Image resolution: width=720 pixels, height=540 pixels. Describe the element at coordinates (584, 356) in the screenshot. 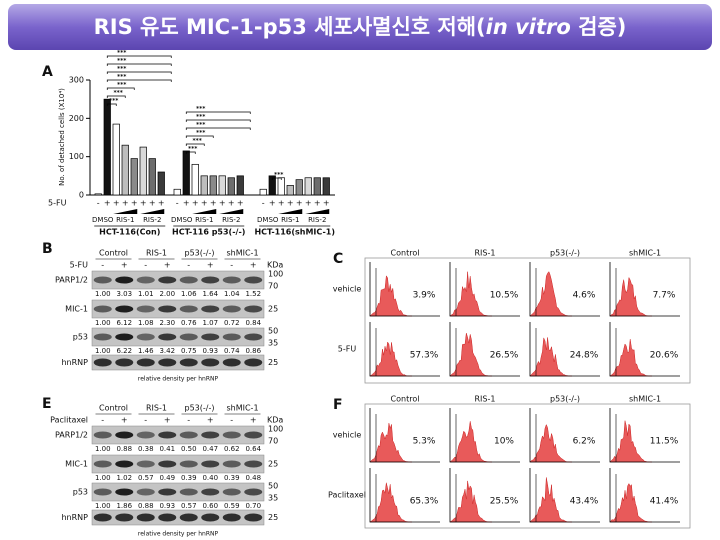

I see `percent-value: 24.8%` at that location.